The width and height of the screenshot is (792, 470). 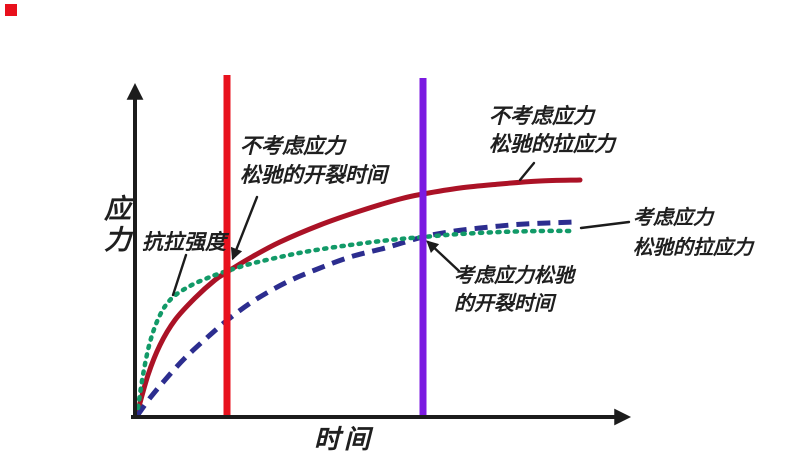 I want to click on tensile-strength-label: 抗拉强度, so click(x=184, y=241).